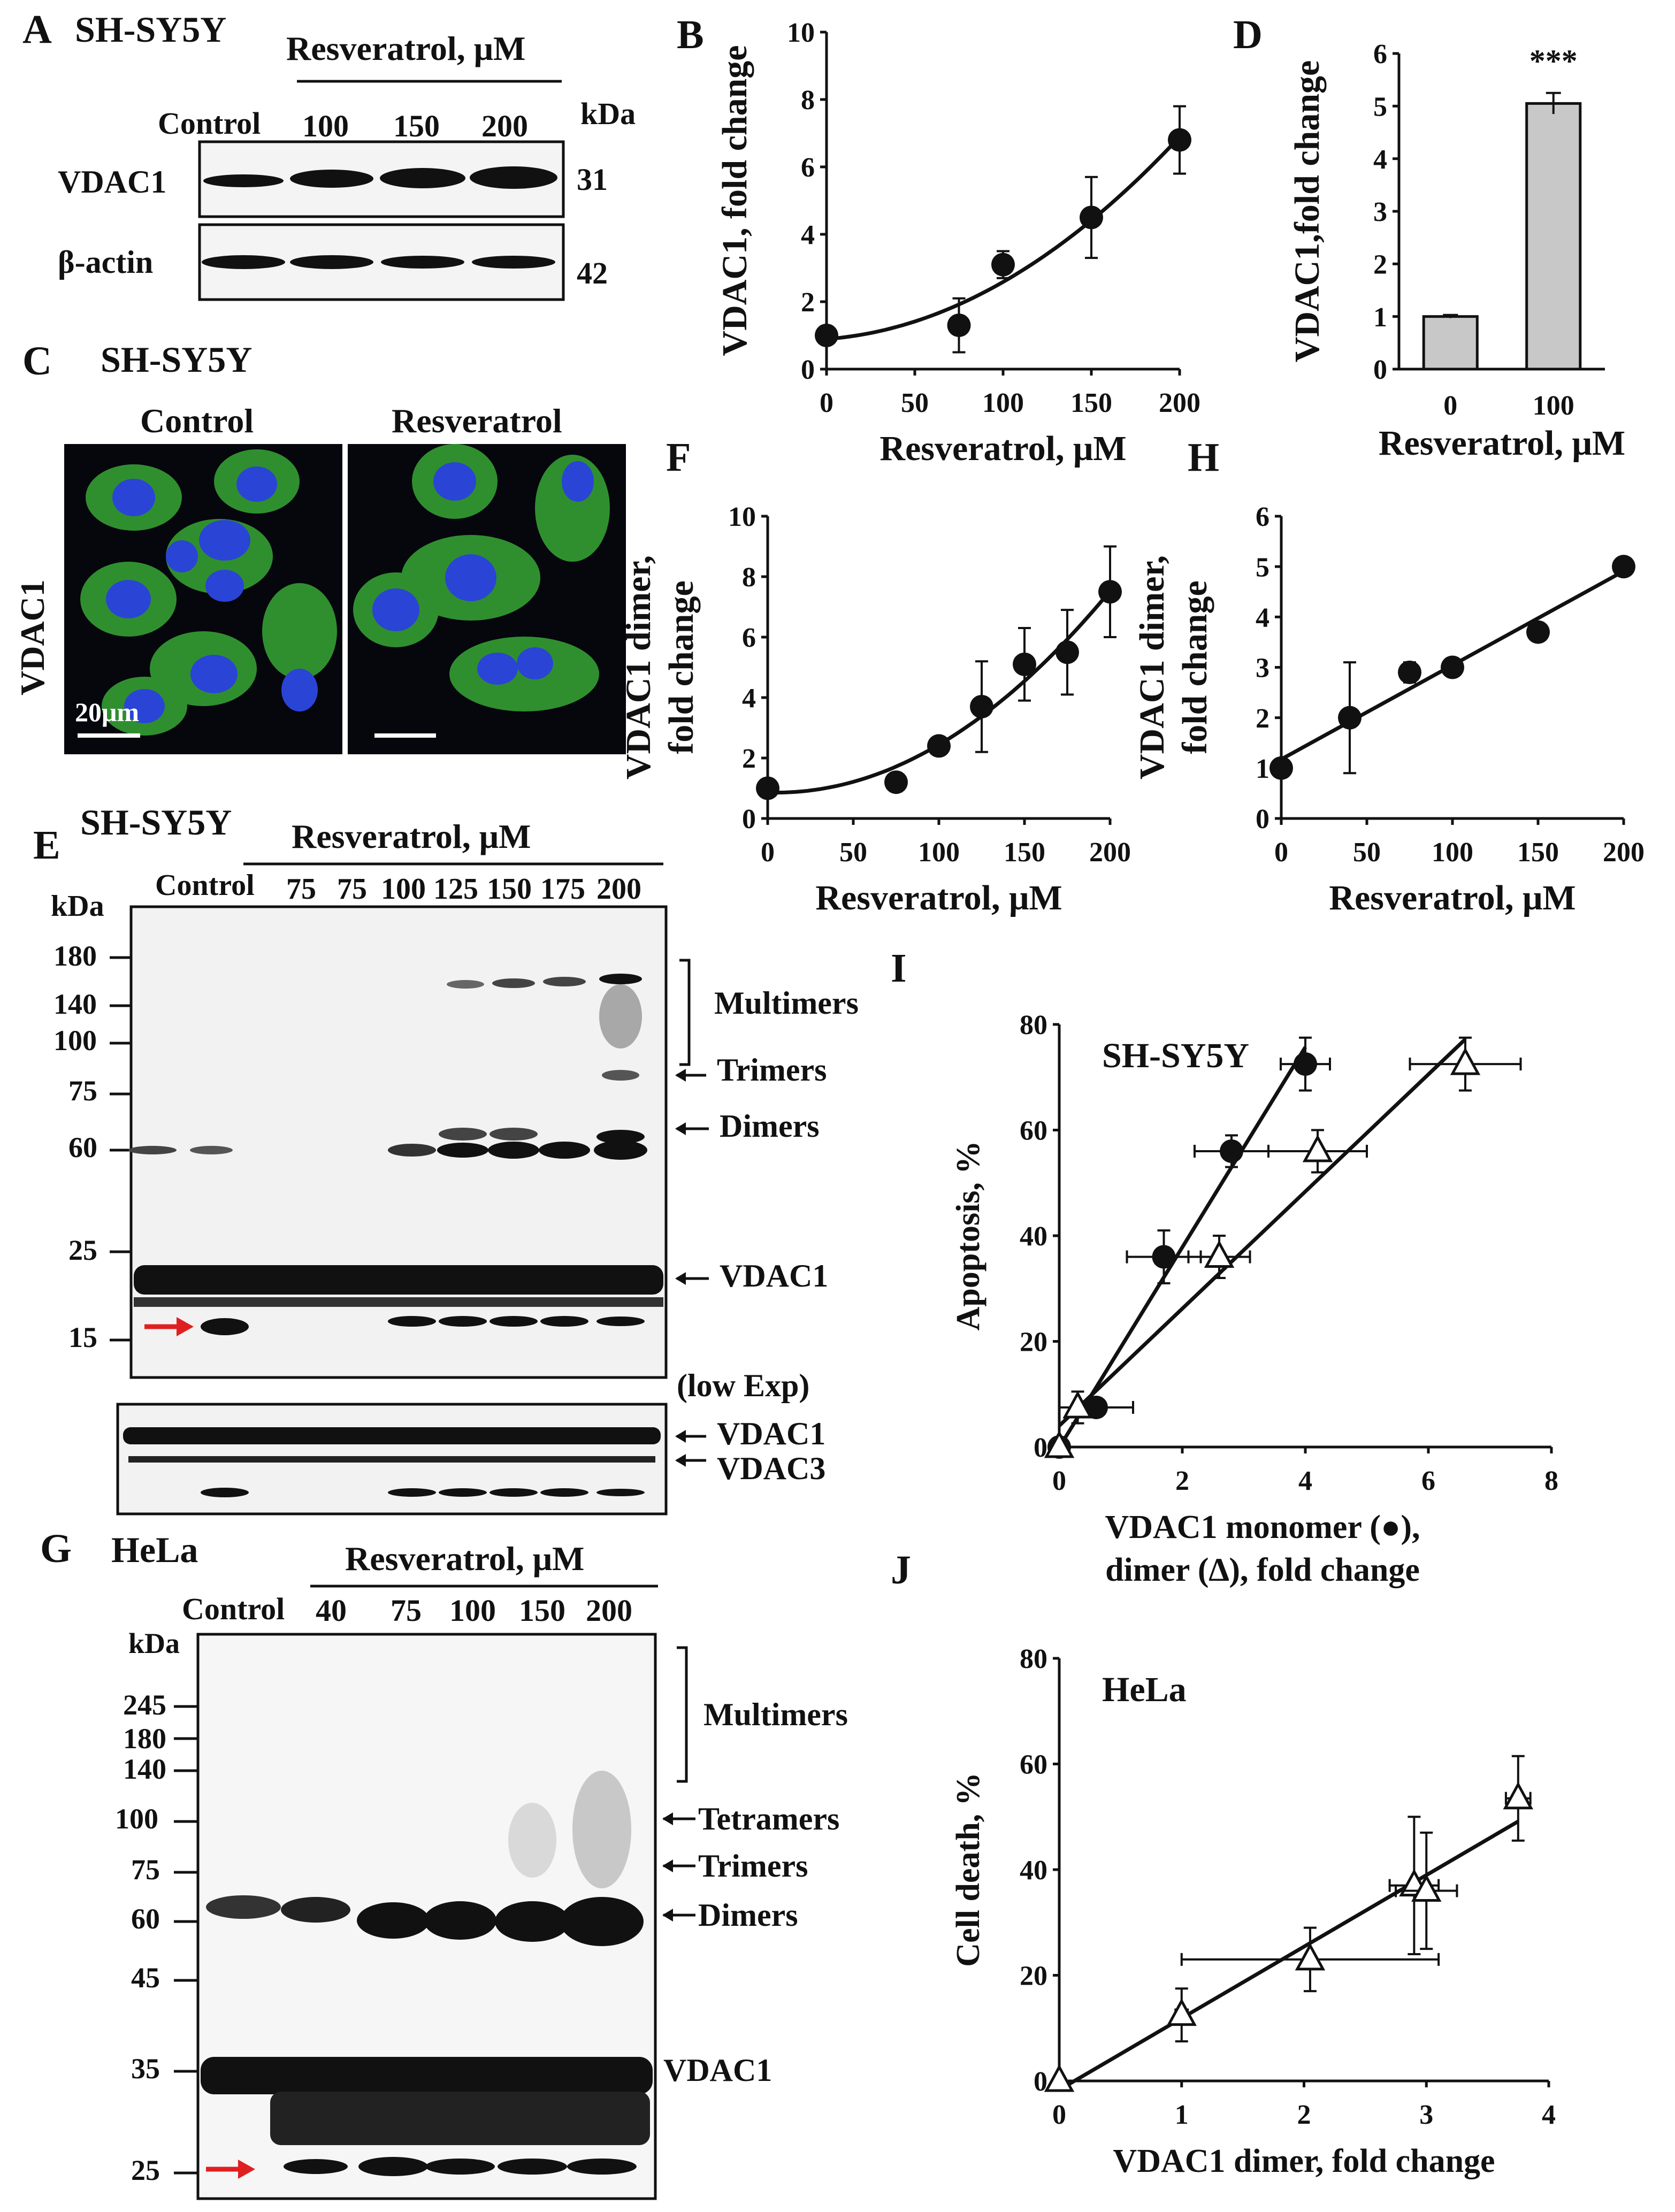 This screenshot has width=1675, height=2212. What do you see at coordinates (112, 182) in the screenshot?
I see `row-label: VDAC1` at bounding box center [112, 182].